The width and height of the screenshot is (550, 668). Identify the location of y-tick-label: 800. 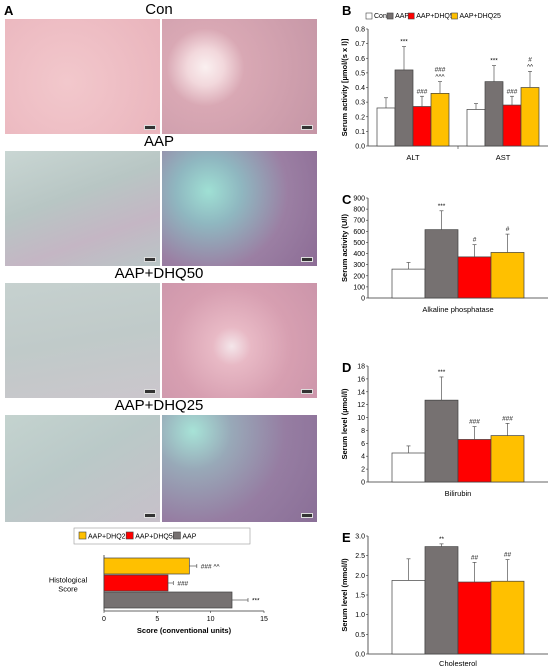
(359, 210).